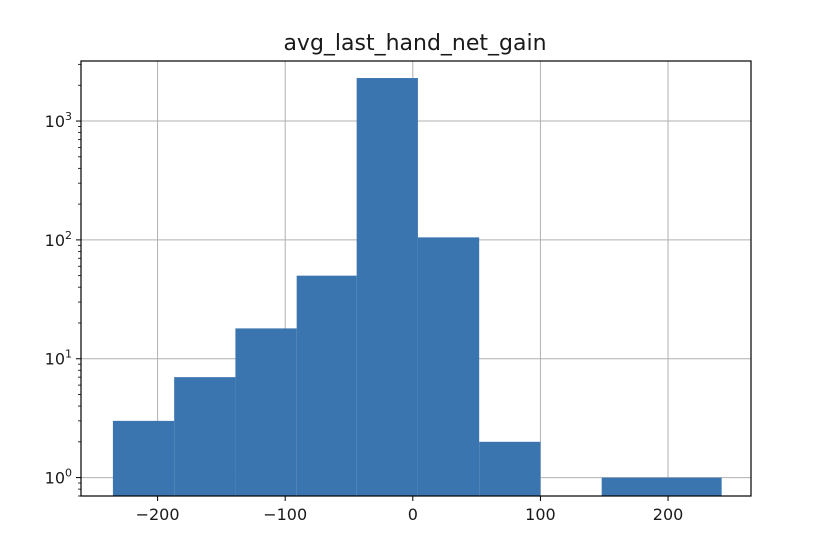  What do you see at coordinates (285, 514) in the screenshot?
I see `x-tick-label: −100` at bounding box center [285, 514].